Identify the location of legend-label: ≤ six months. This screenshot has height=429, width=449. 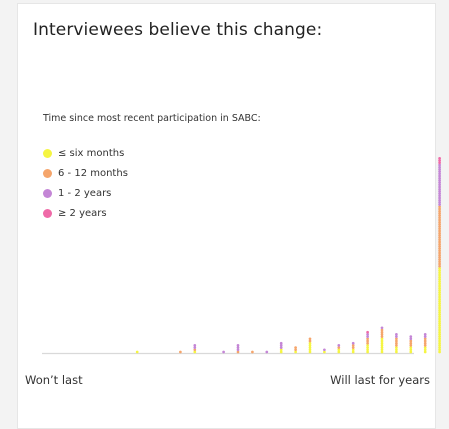
(91, 153).